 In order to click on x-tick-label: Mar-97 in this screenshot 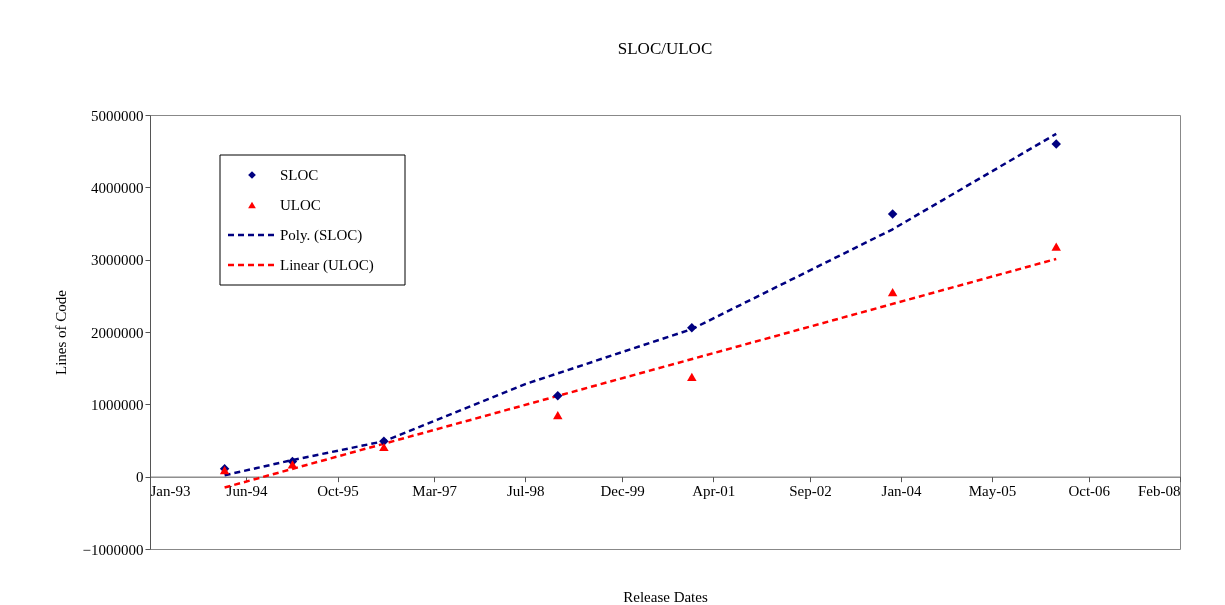, I will do `click(435, 491)`.